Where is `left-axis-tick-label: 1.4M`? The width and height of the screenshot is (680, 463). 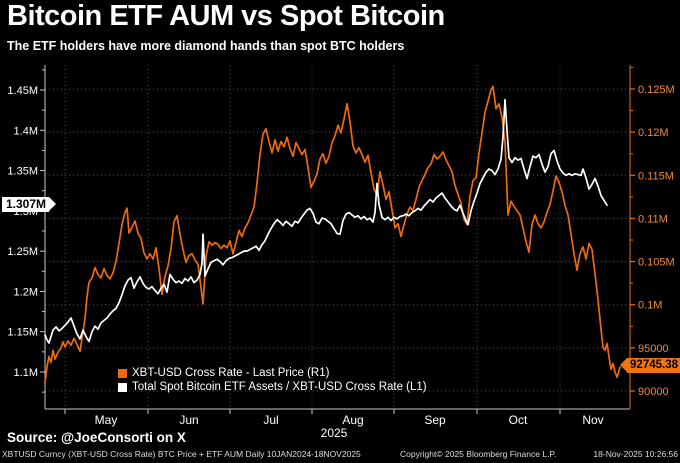 left-axis-tick-label: 1.4M is located at coordinates (26, 131).